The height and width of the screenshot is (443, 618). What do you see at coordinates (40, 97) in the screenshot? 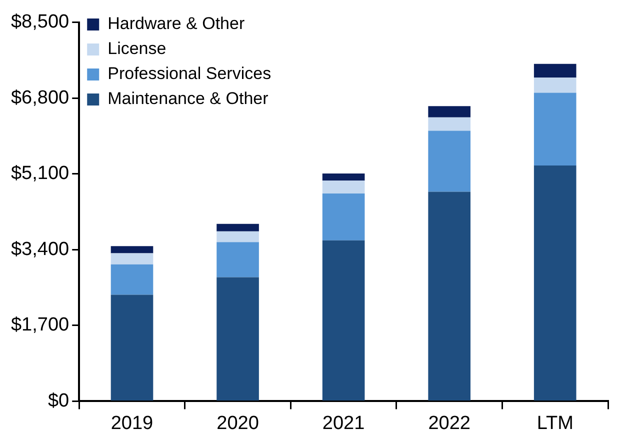
I see `y-tick-label: $6,800` at bounding box center [40, 97].